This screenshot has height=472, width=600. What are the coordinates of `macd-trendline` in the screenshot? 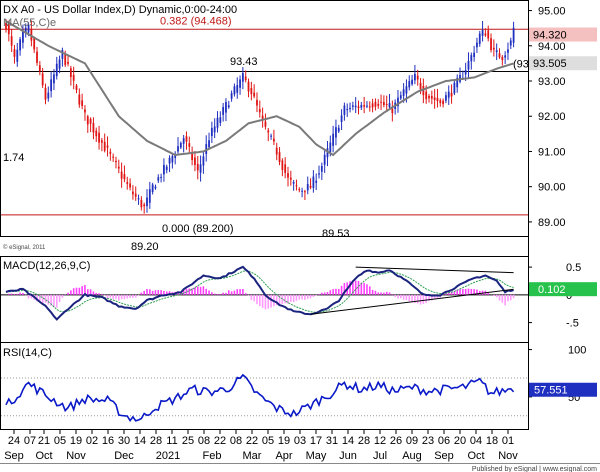 It's located at (412, 301).